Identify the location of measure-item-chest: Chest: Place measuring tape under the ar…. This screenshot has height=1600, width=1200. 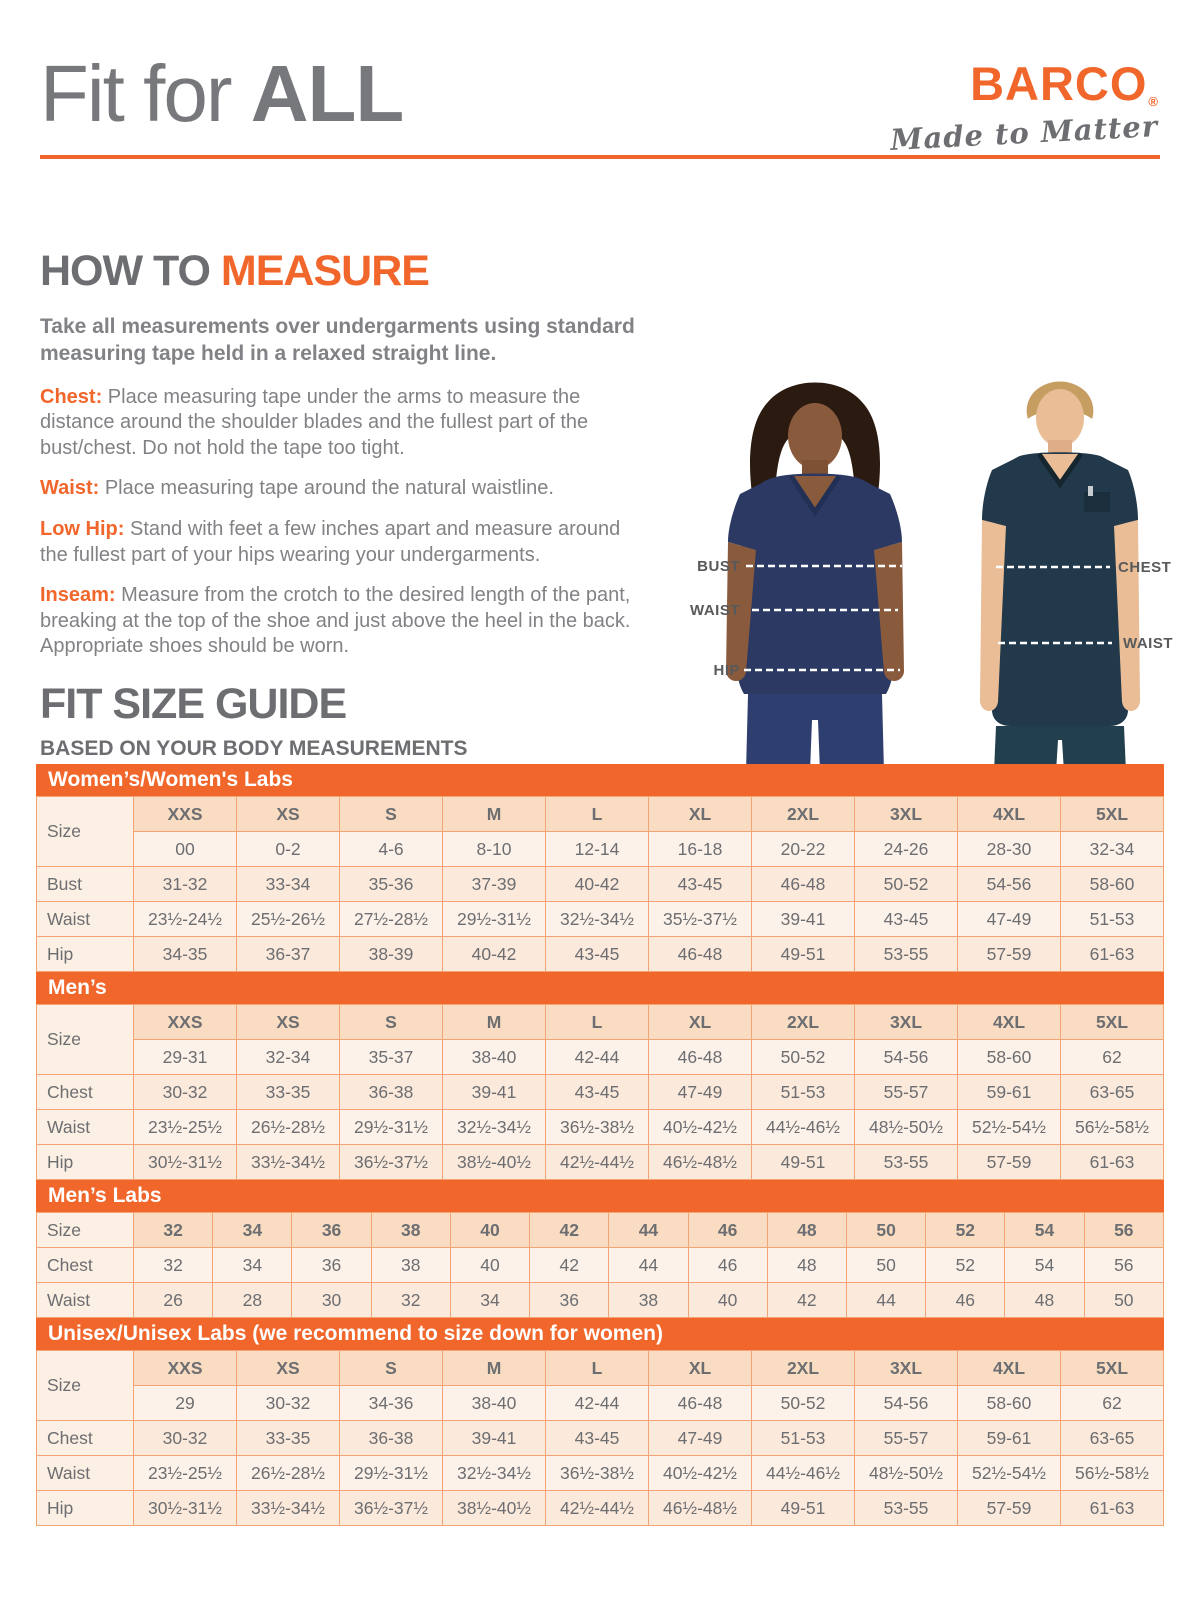
(340, 423).